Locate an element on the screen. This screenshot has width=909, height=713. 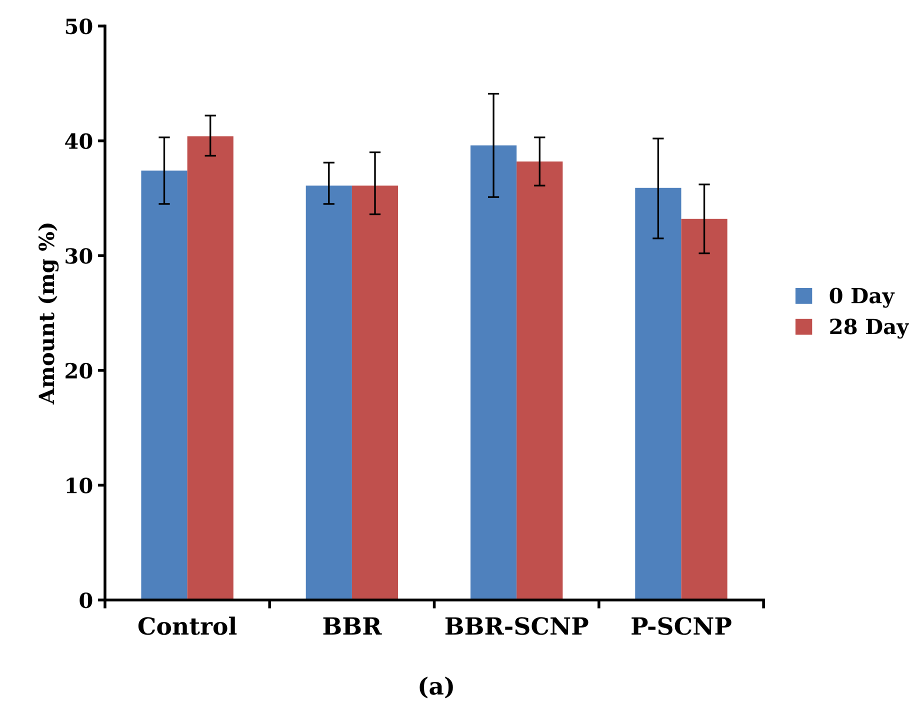
x-tick-label: BBR-SCNP is located at coordinates (516, 626).